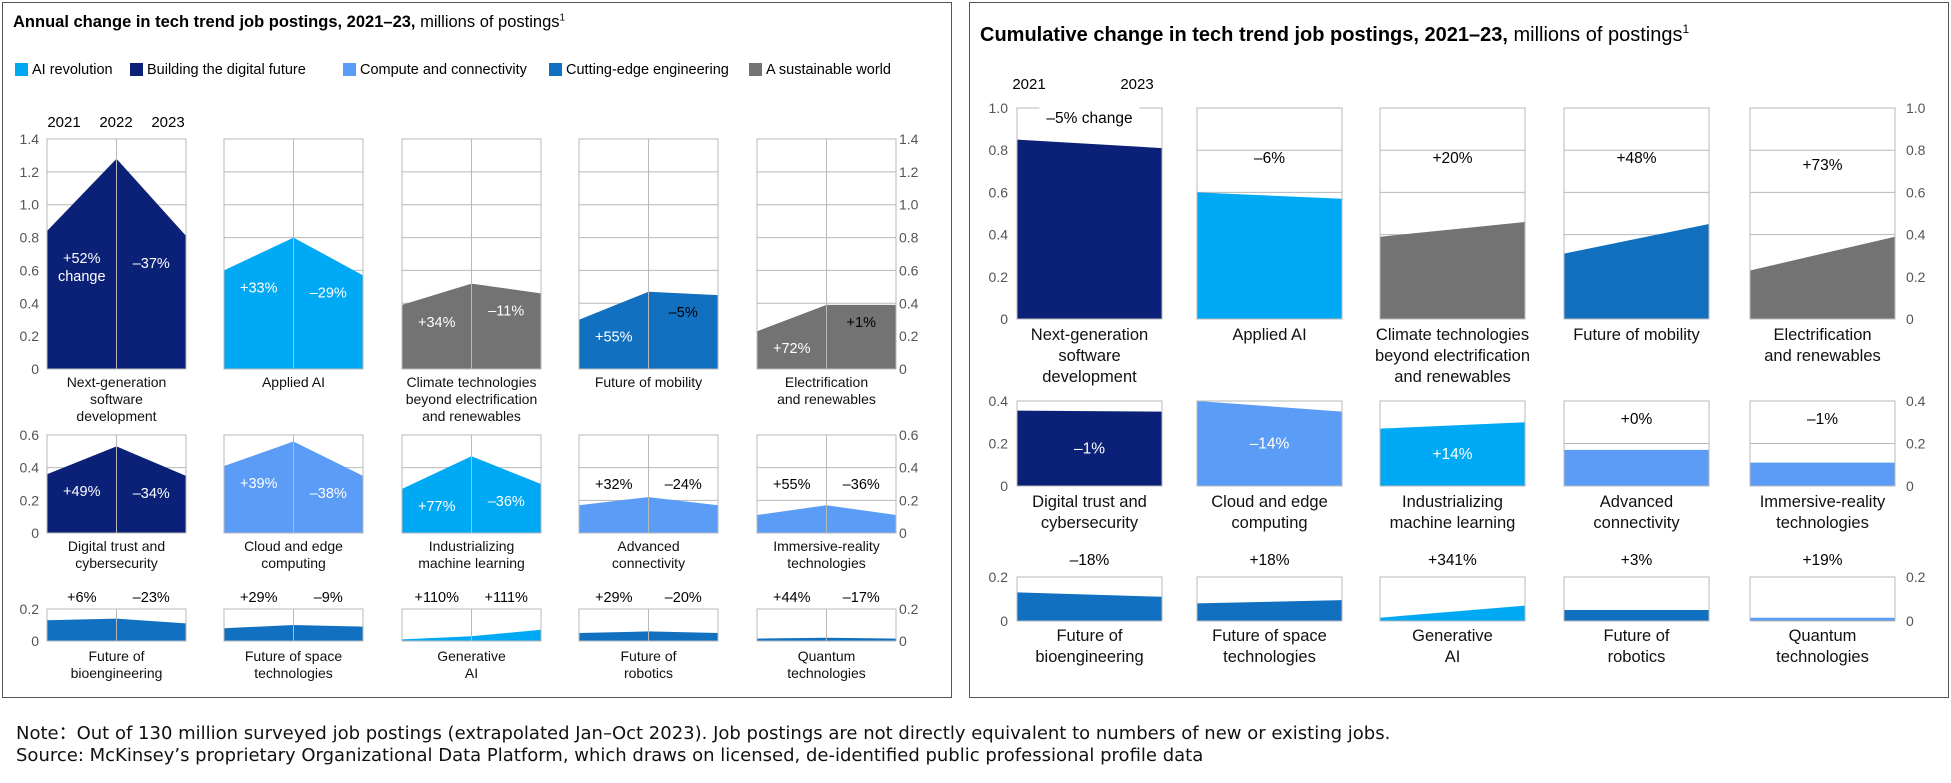 This screenshot has height=783, width=1951. I want to click on mini-chart-2-3: +3%, so click(1636, 587).